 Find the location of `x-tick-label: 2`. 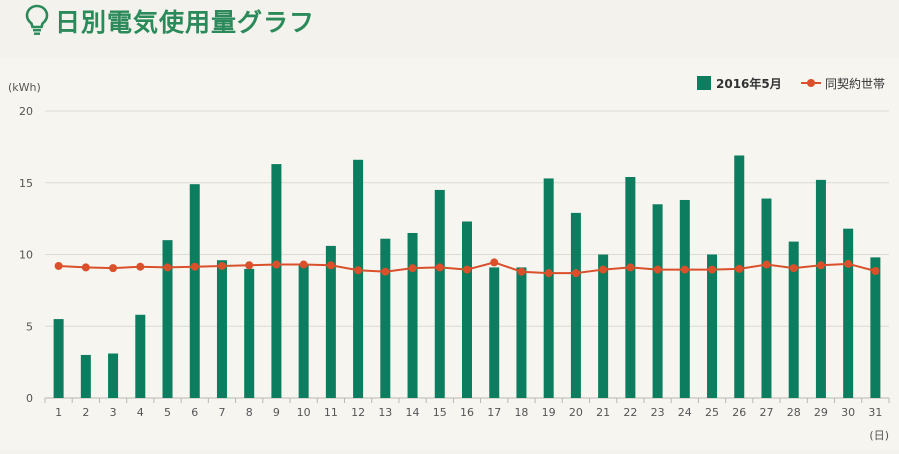

x-tick-label: 2 is located at coordinates (85, 412).